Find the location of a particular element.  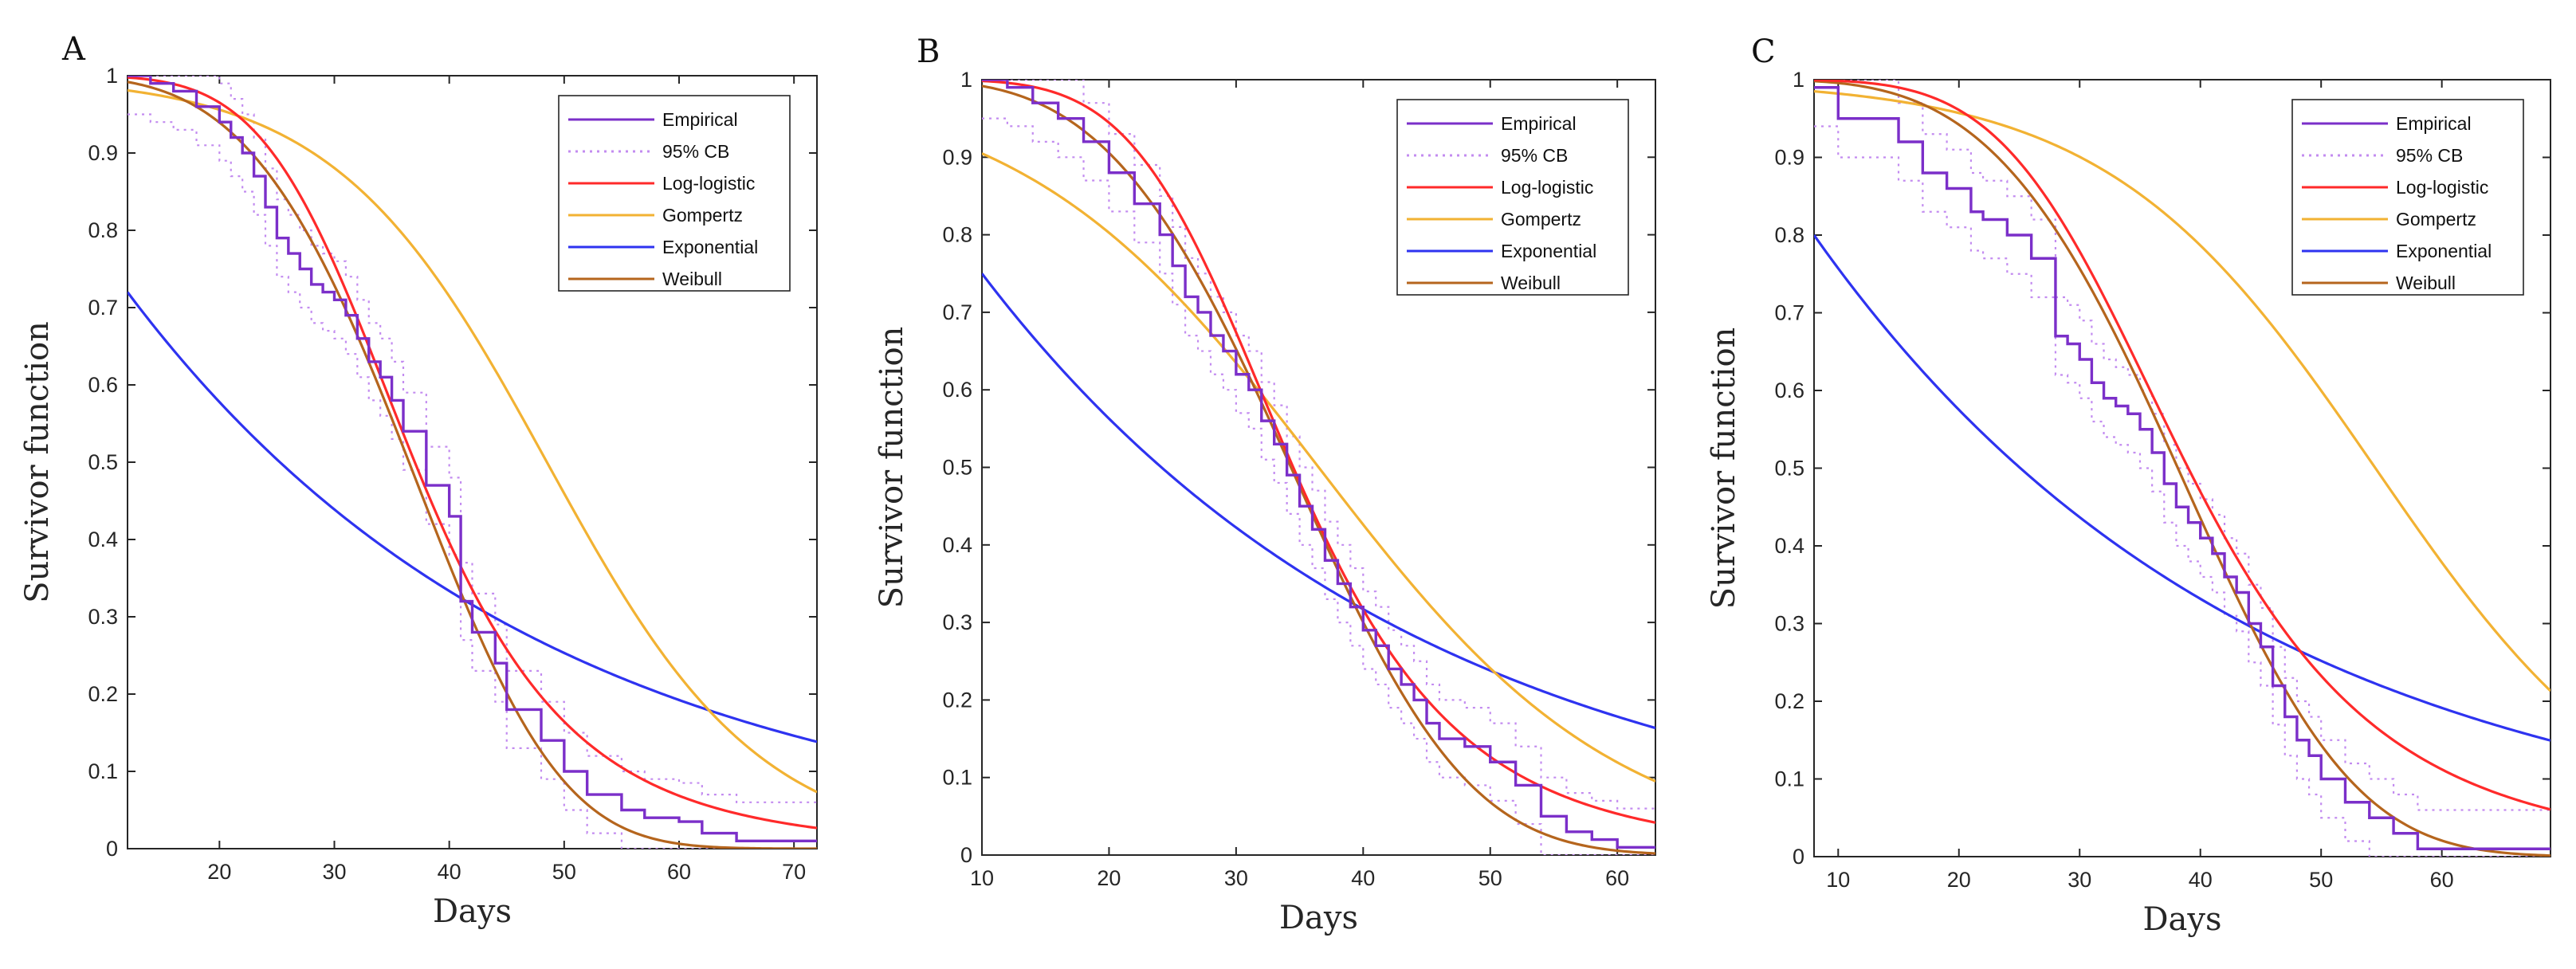

panel-label: A is located at coordinates (73, 49).